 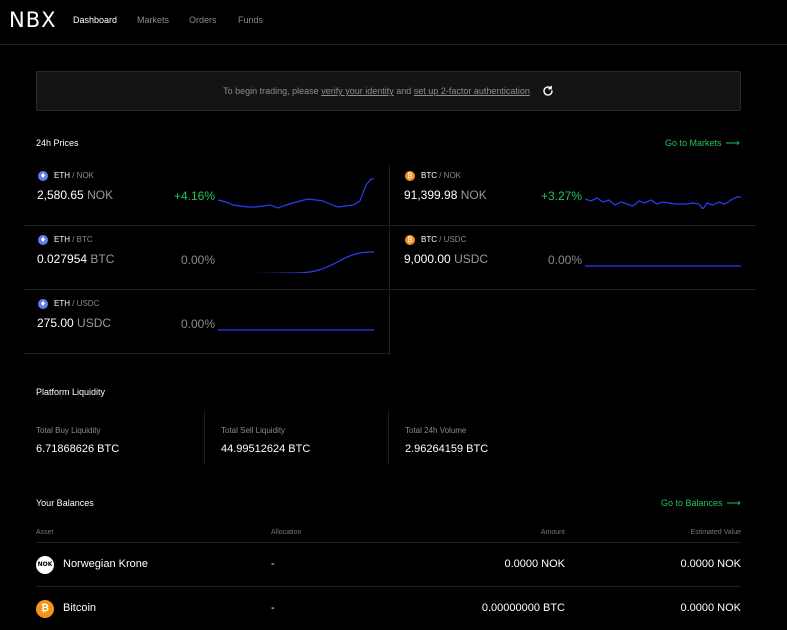 What do you see at coordinates (251, 20) in the screenshot?
I see `nav-funds: Funds` at bounding box center [251, 20].